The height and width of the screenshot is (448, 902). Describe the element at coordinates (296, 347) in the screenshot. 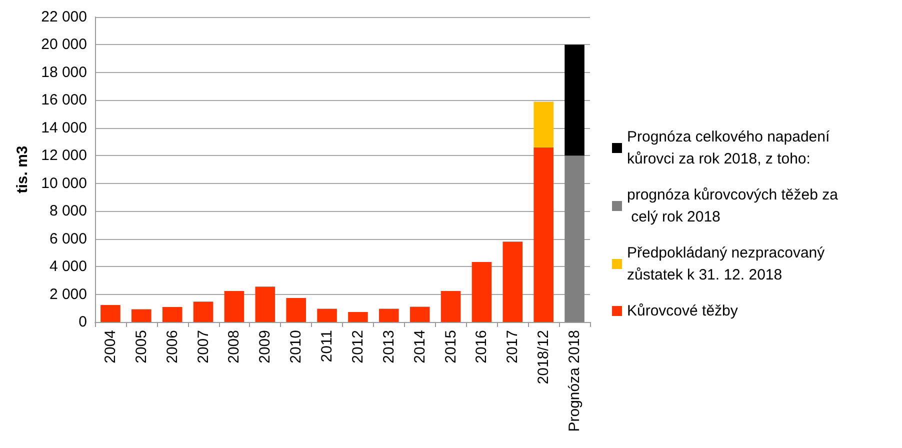

I see `x-tick-label: 2010` at that location.